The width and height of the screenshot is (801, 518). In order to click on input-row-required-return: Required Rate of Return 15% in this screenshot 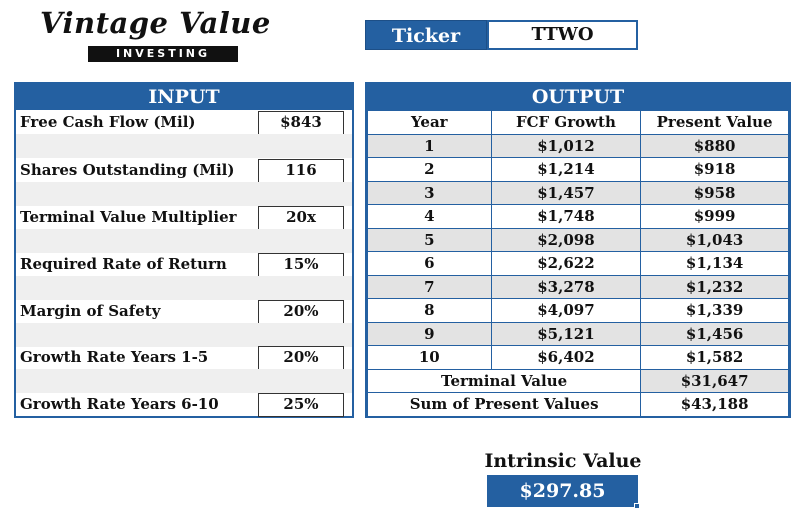, I will do `click(184, 264)`.